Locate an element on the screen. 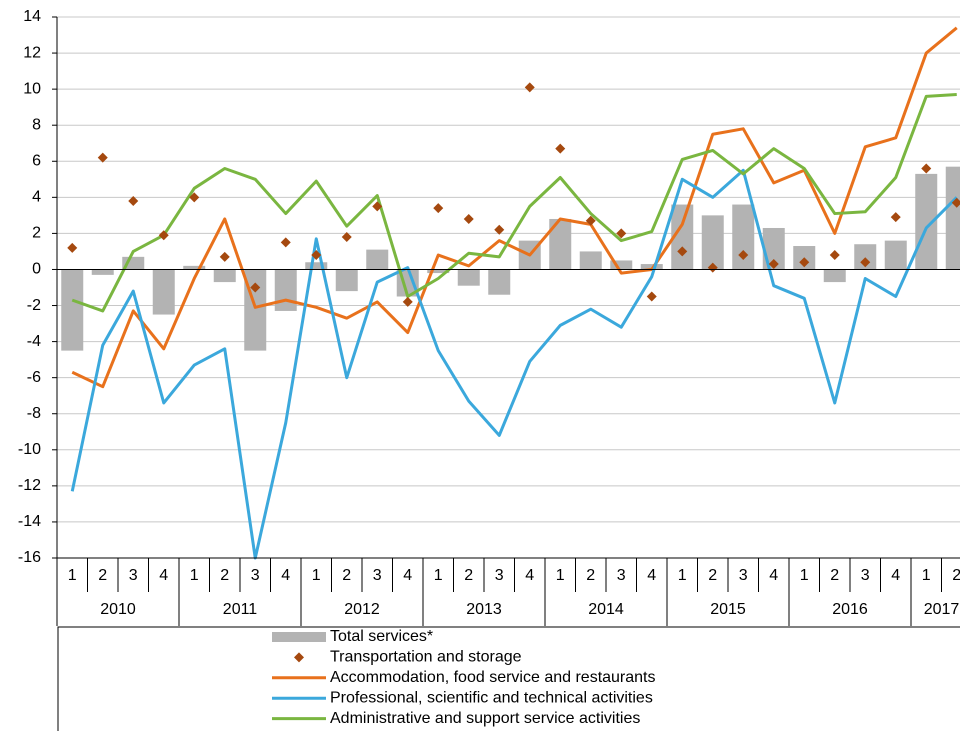  y-tick-label: 6 is located at coordinates (36, 160).